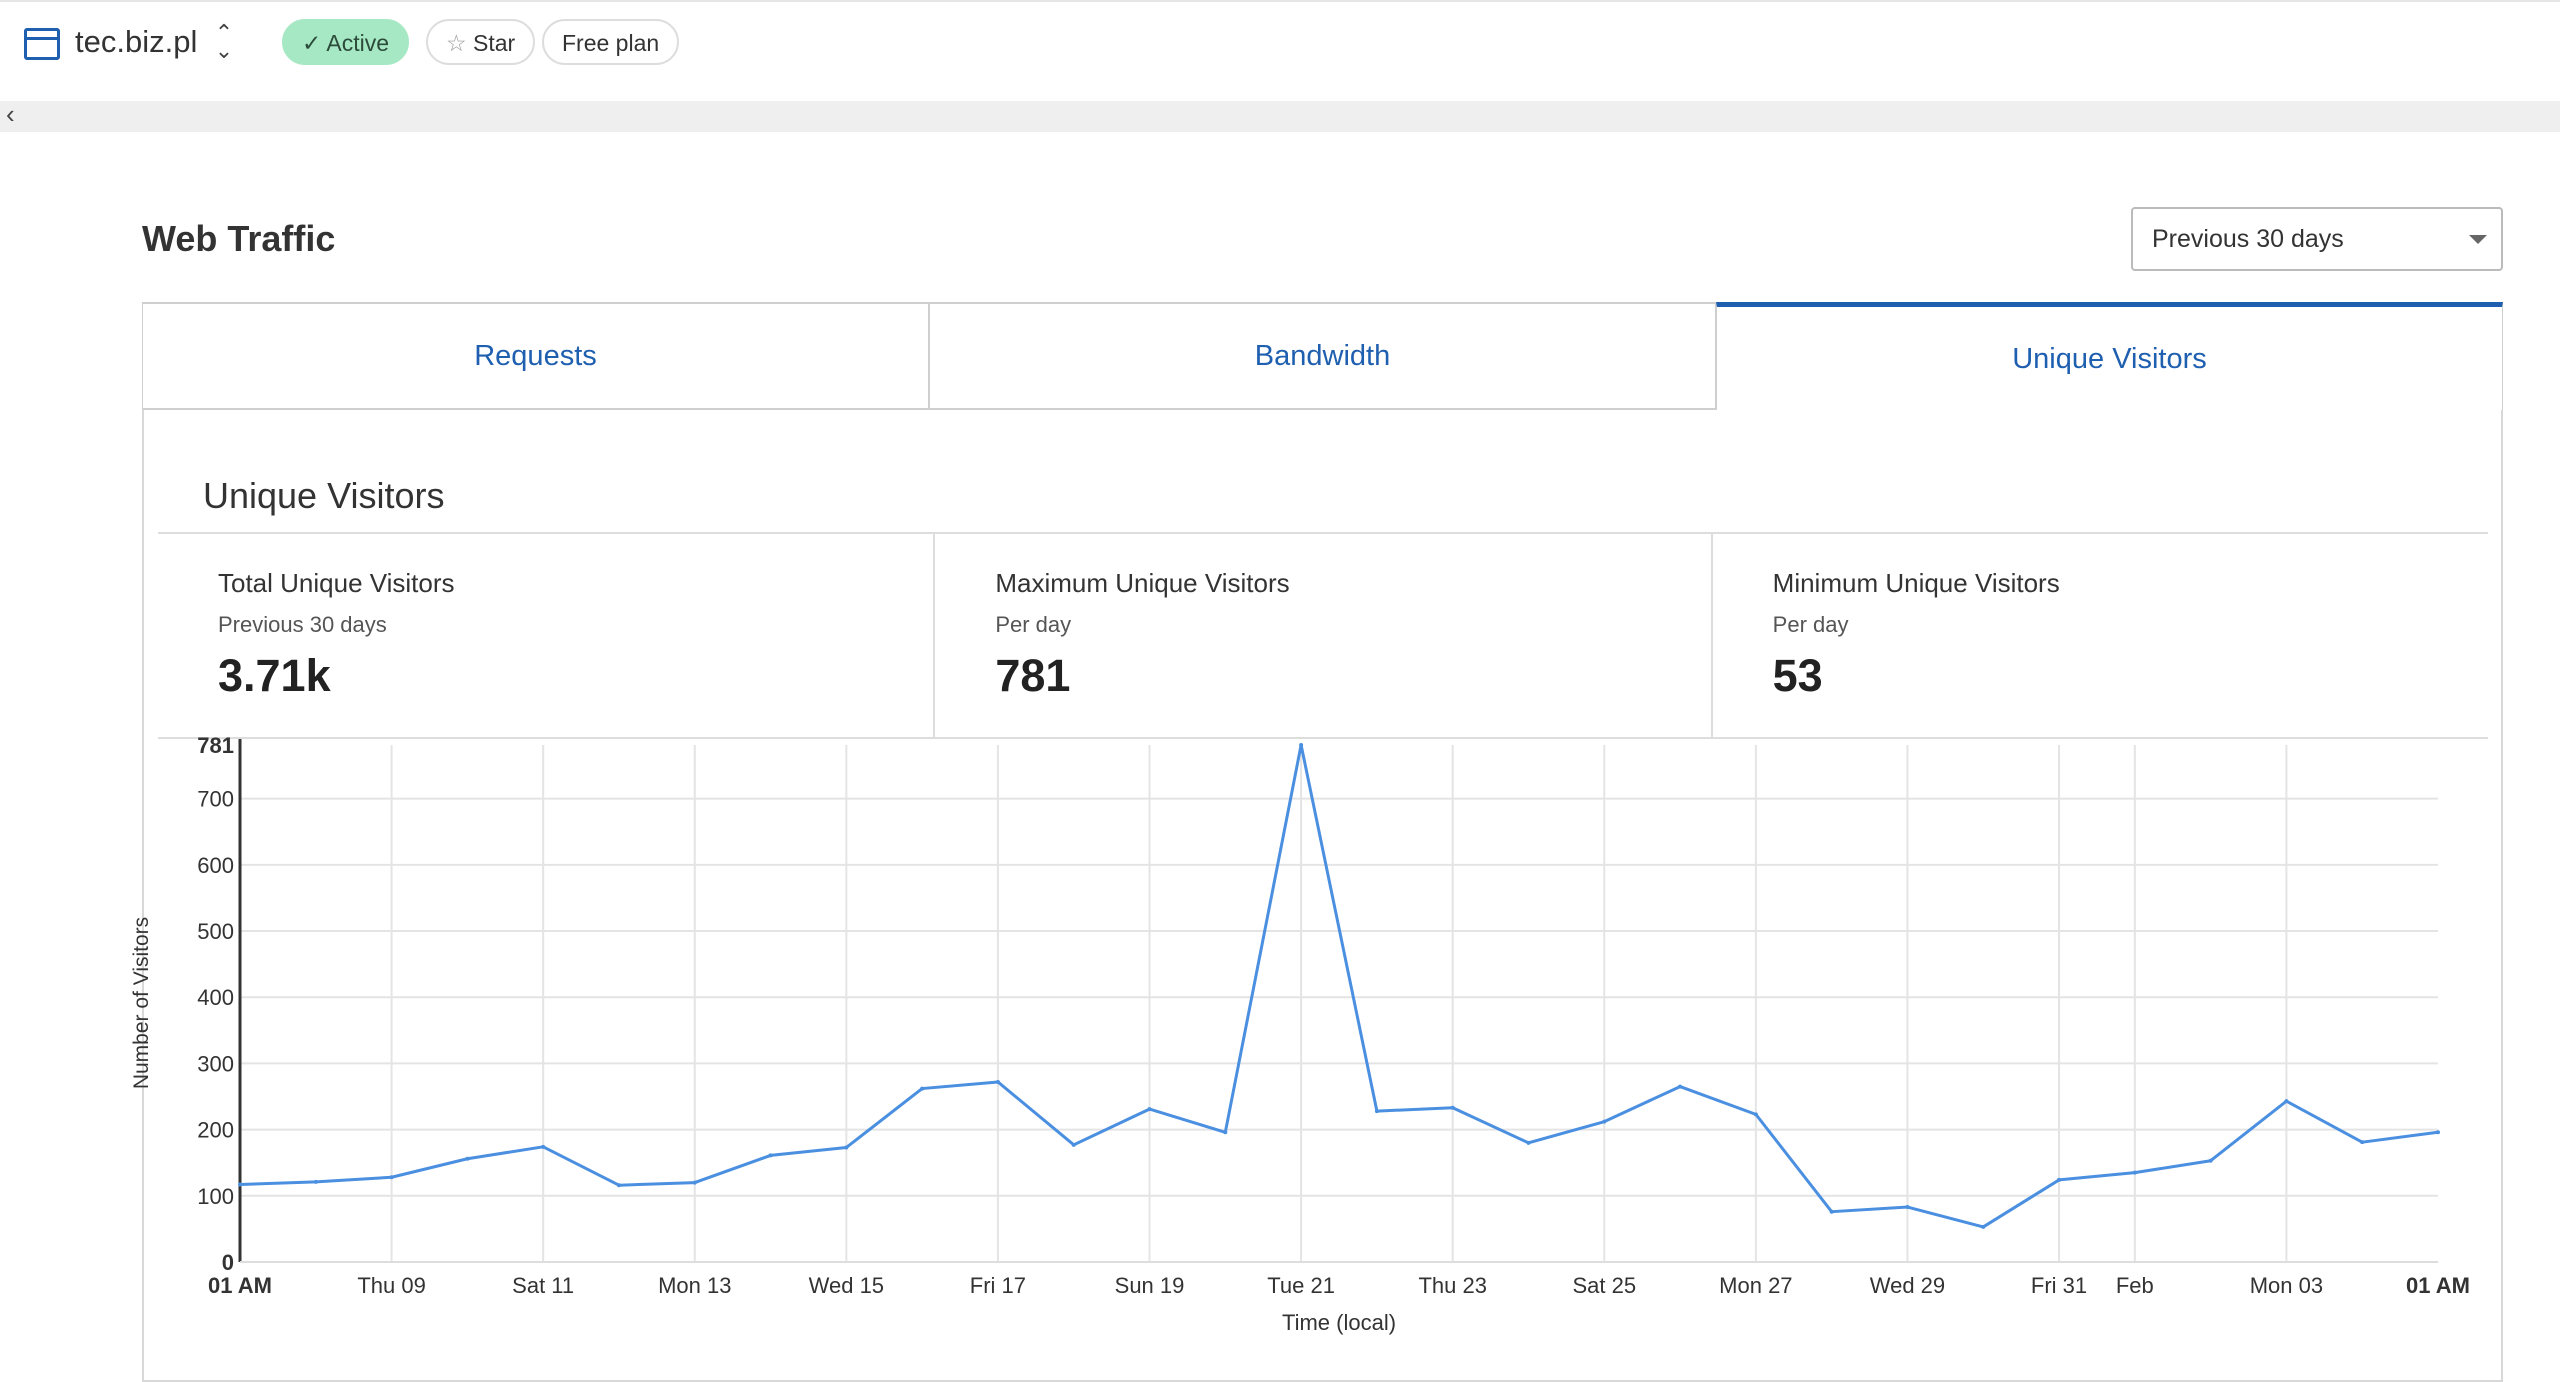 The image size is (2560, 1382). What do you see at coordinates (42, 44) in the screenshot?
I see `browser-window-icon` at bounding box center [42, 44].